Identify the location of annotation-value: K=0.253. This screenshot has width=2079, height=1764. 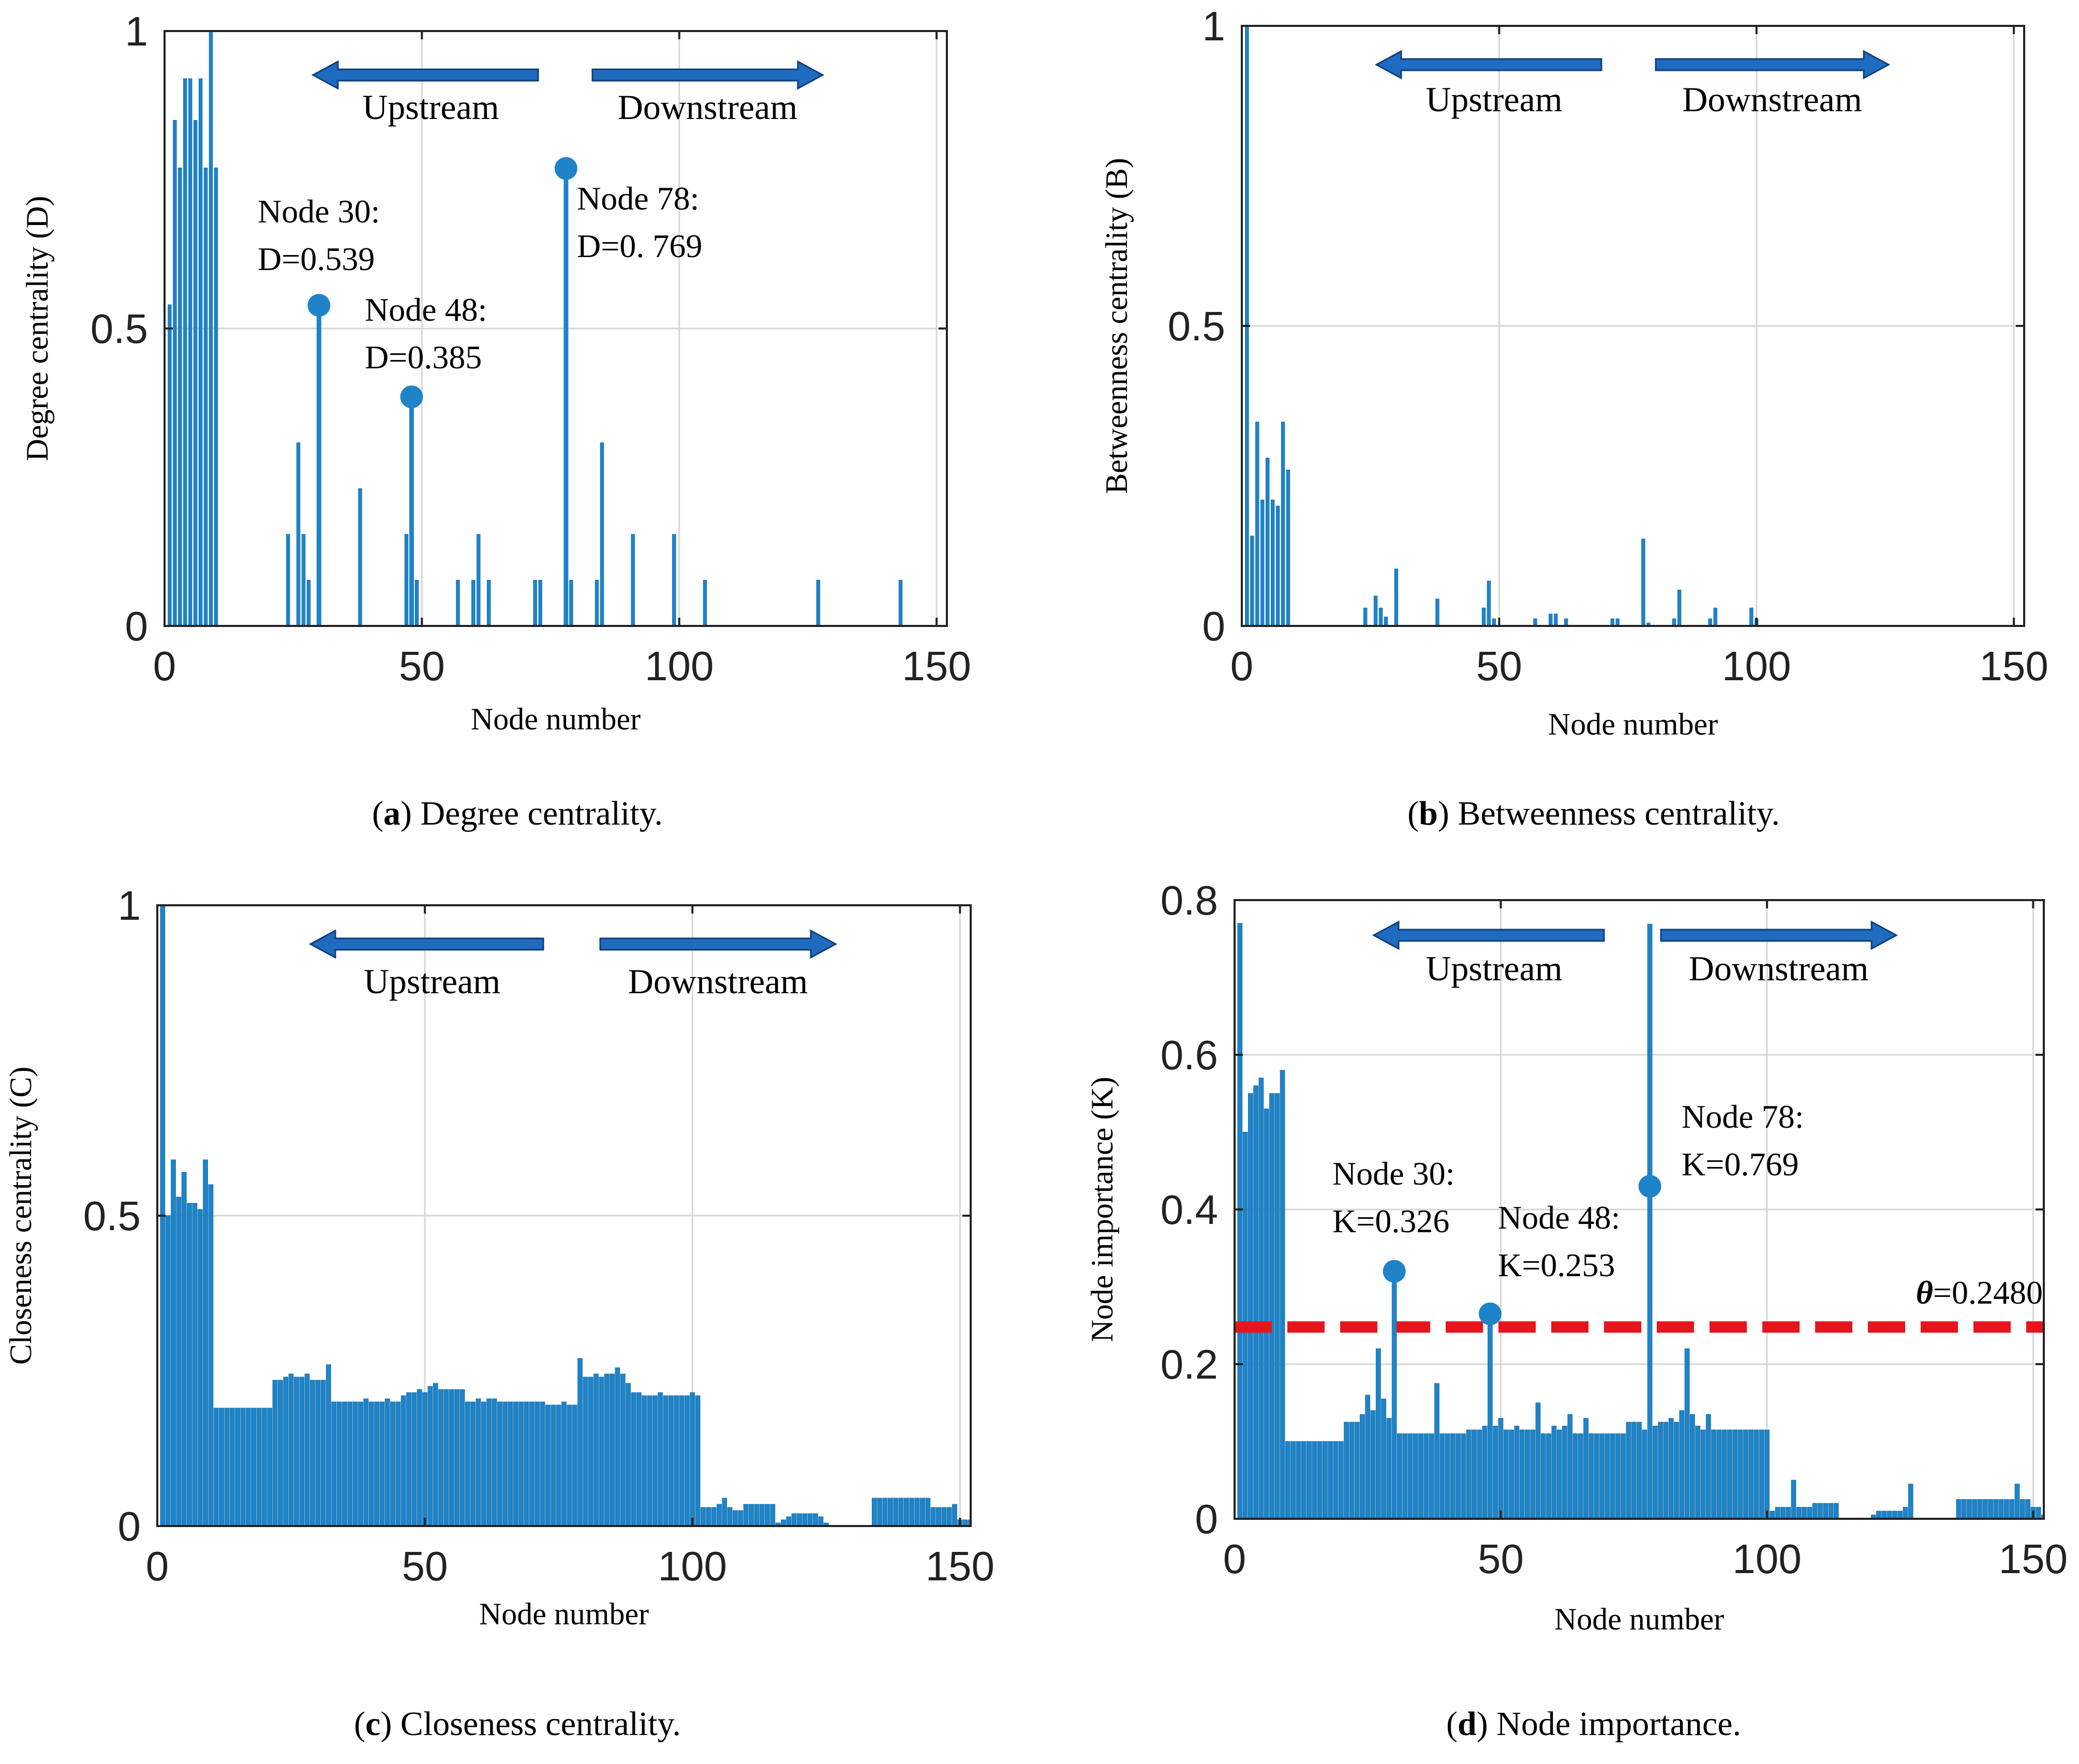
(1556, 1265).